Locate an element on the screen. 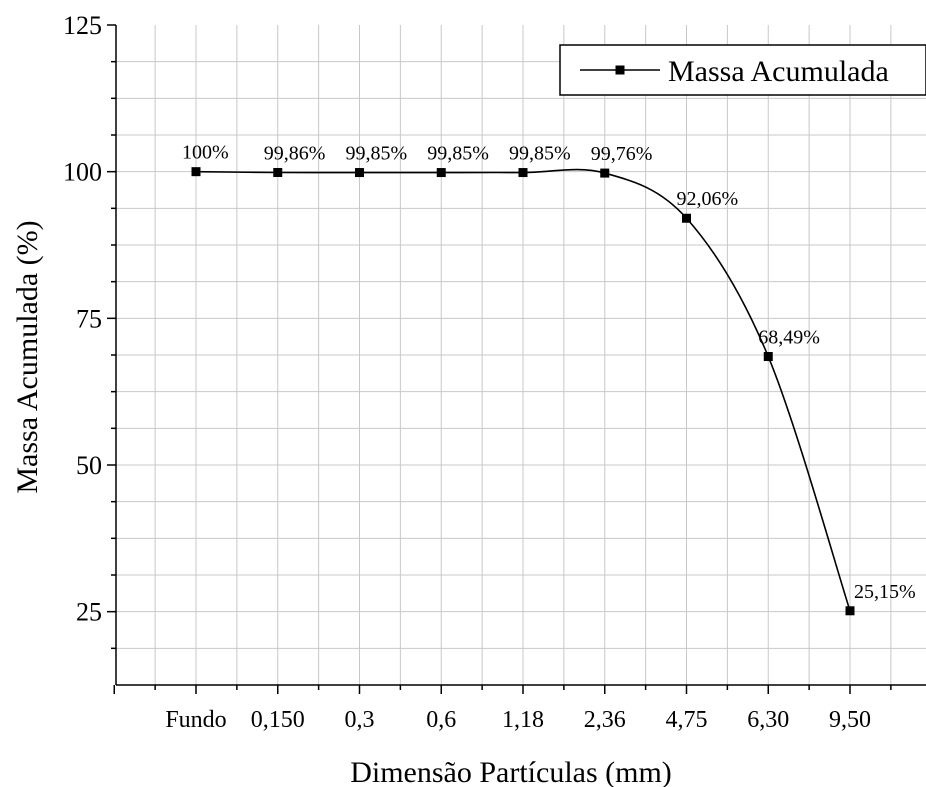 The width and height of the screenshot is (926, 787). legend: Massa Acumulada is located at coordinates (742, 70).